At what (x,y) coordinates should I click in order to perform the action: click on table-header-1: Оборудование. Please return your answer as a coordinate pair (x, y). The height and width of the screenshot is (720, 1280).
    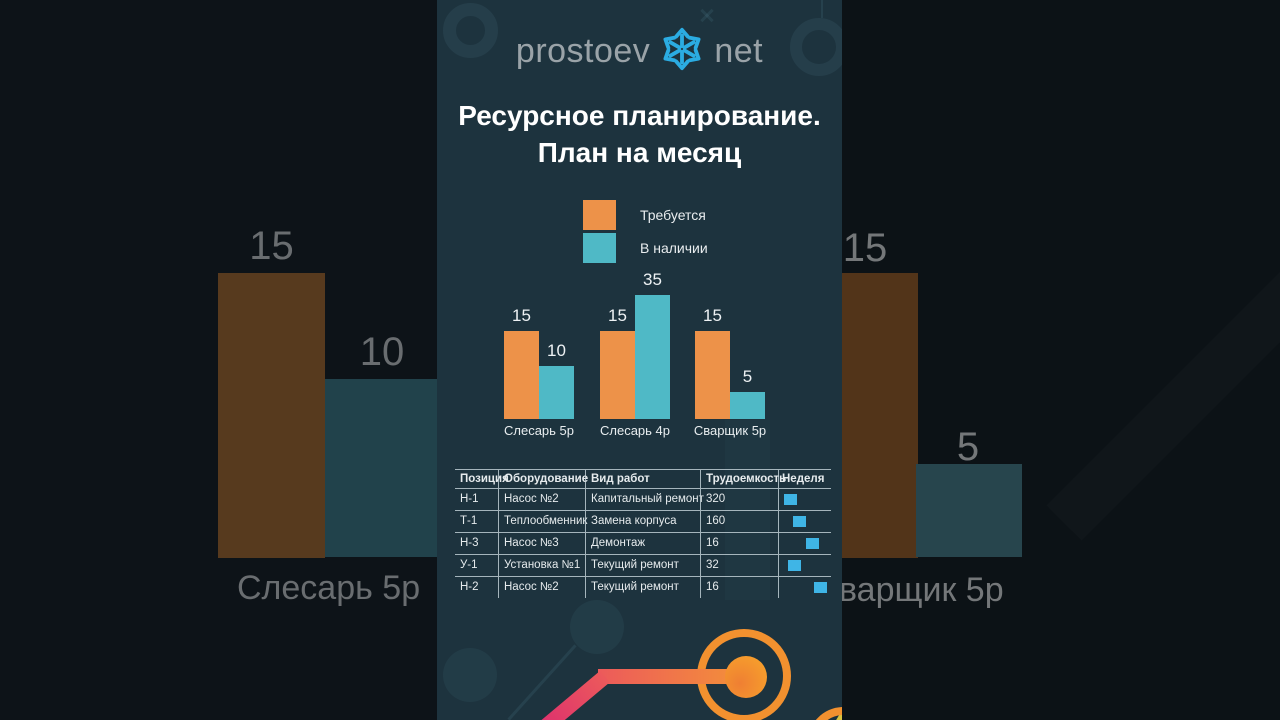
    Looking at the image, I should click on (543, 479).